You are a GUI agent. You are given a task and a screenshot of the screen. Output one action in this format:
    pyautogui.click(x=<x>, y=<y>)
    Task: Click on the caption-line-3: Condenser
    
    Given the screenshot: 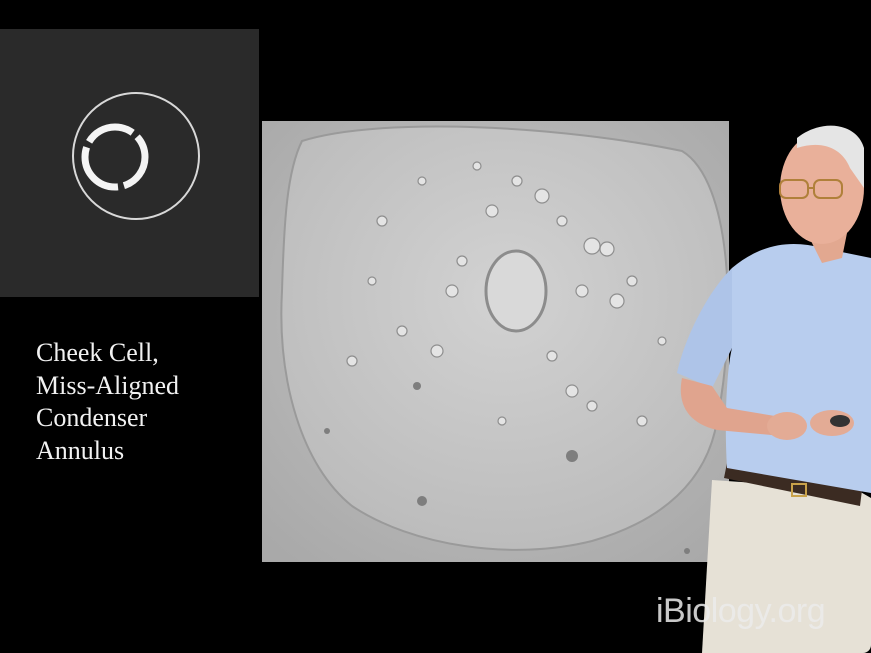 What is the action you would take?
    pyautogui.click(x=92, y=417)
    